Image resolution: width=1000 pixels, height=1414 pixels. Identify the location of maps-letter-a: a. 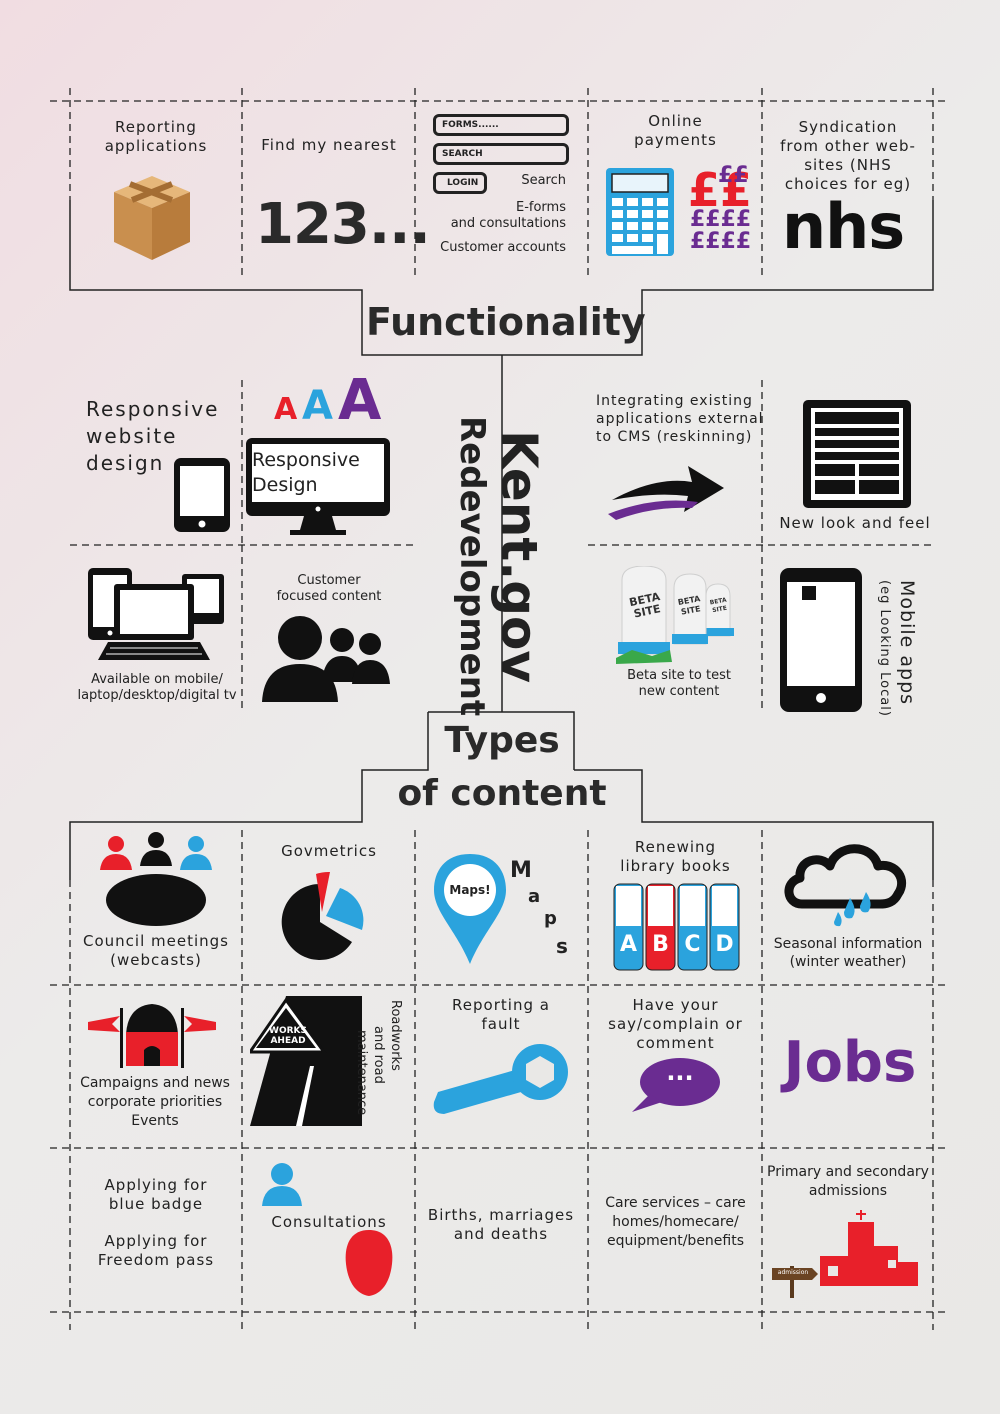
(534, 896).